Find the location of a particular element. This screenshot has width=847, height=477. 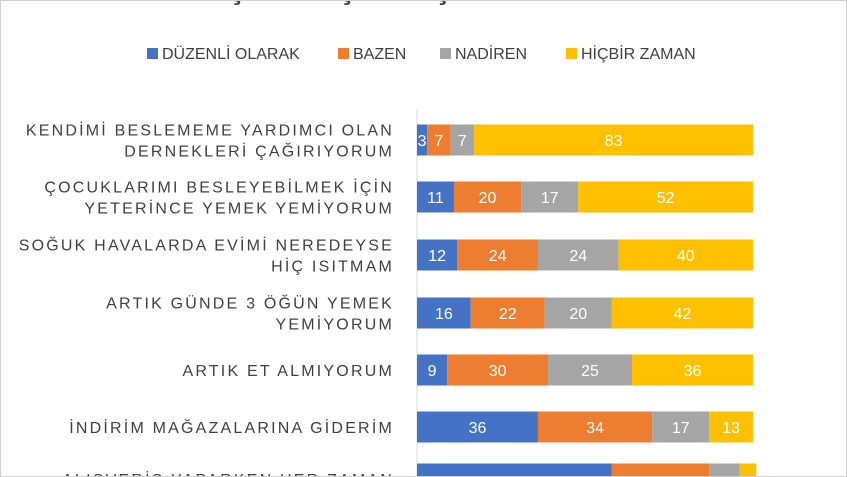

category-label-1-0: ÇOCUKLARIMI BESLEYEBİLMEK İÇİN is located at coordinates (219, 187).